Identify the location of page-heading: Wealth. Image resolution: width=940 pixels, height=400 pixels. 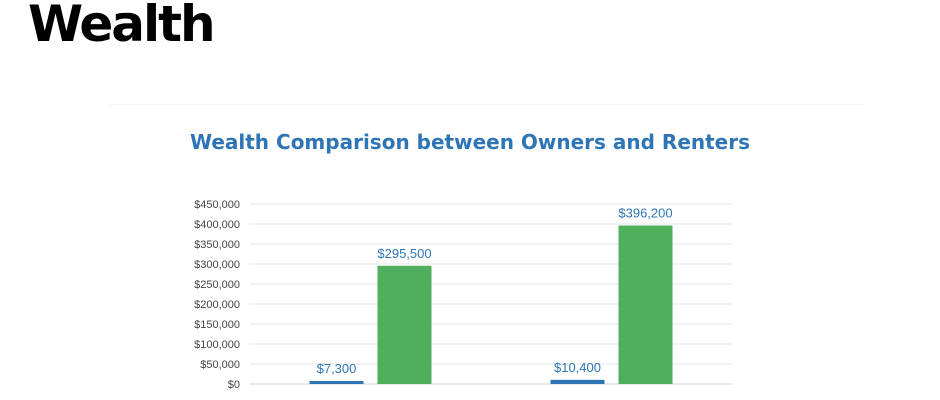
(122, 26).